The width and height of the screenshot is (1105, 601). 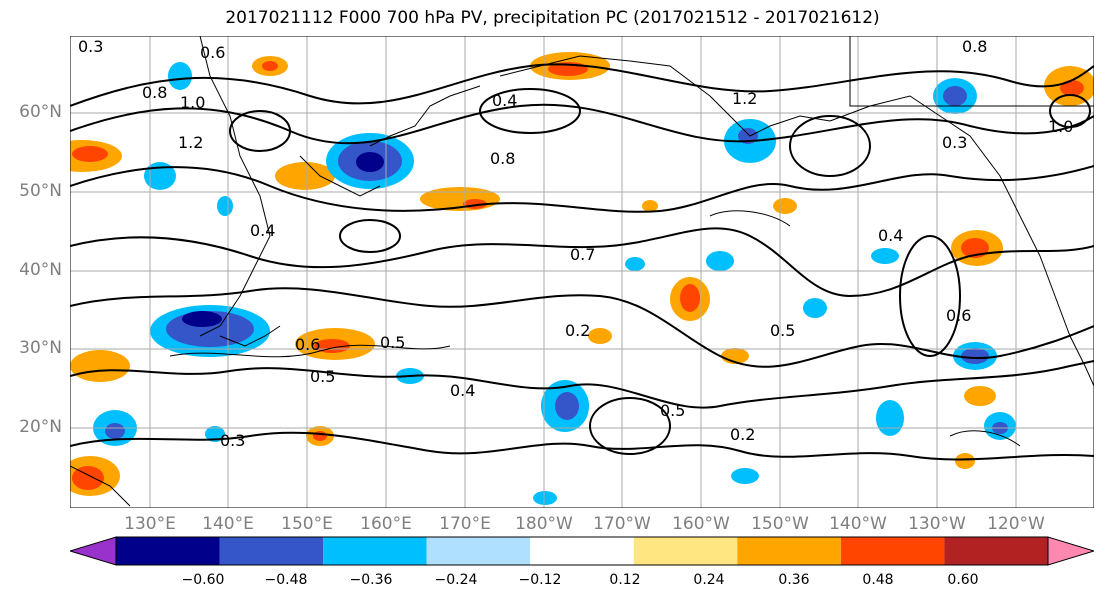 What do you see at coordinates (1016, 524) in the screenshot?
I see `lon-label: 120°W` at bounding box center [1016, 524].